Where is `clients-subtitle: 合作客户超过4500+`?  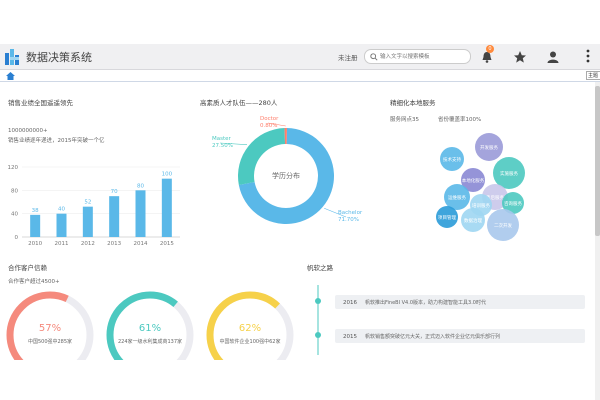
clients-subtitle: 合作客户超过4500+ is located at coordinates (34, 282).